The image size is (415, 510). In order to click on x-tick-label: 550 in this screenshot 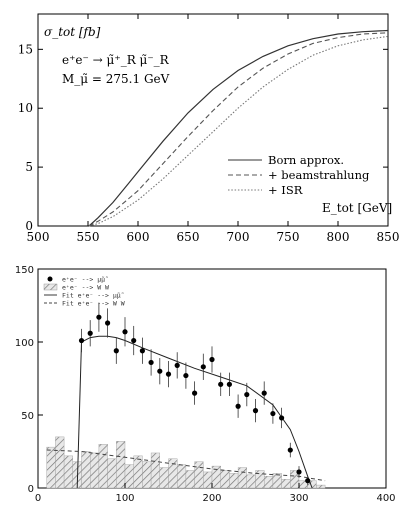, I will do `click(88, 237)`.